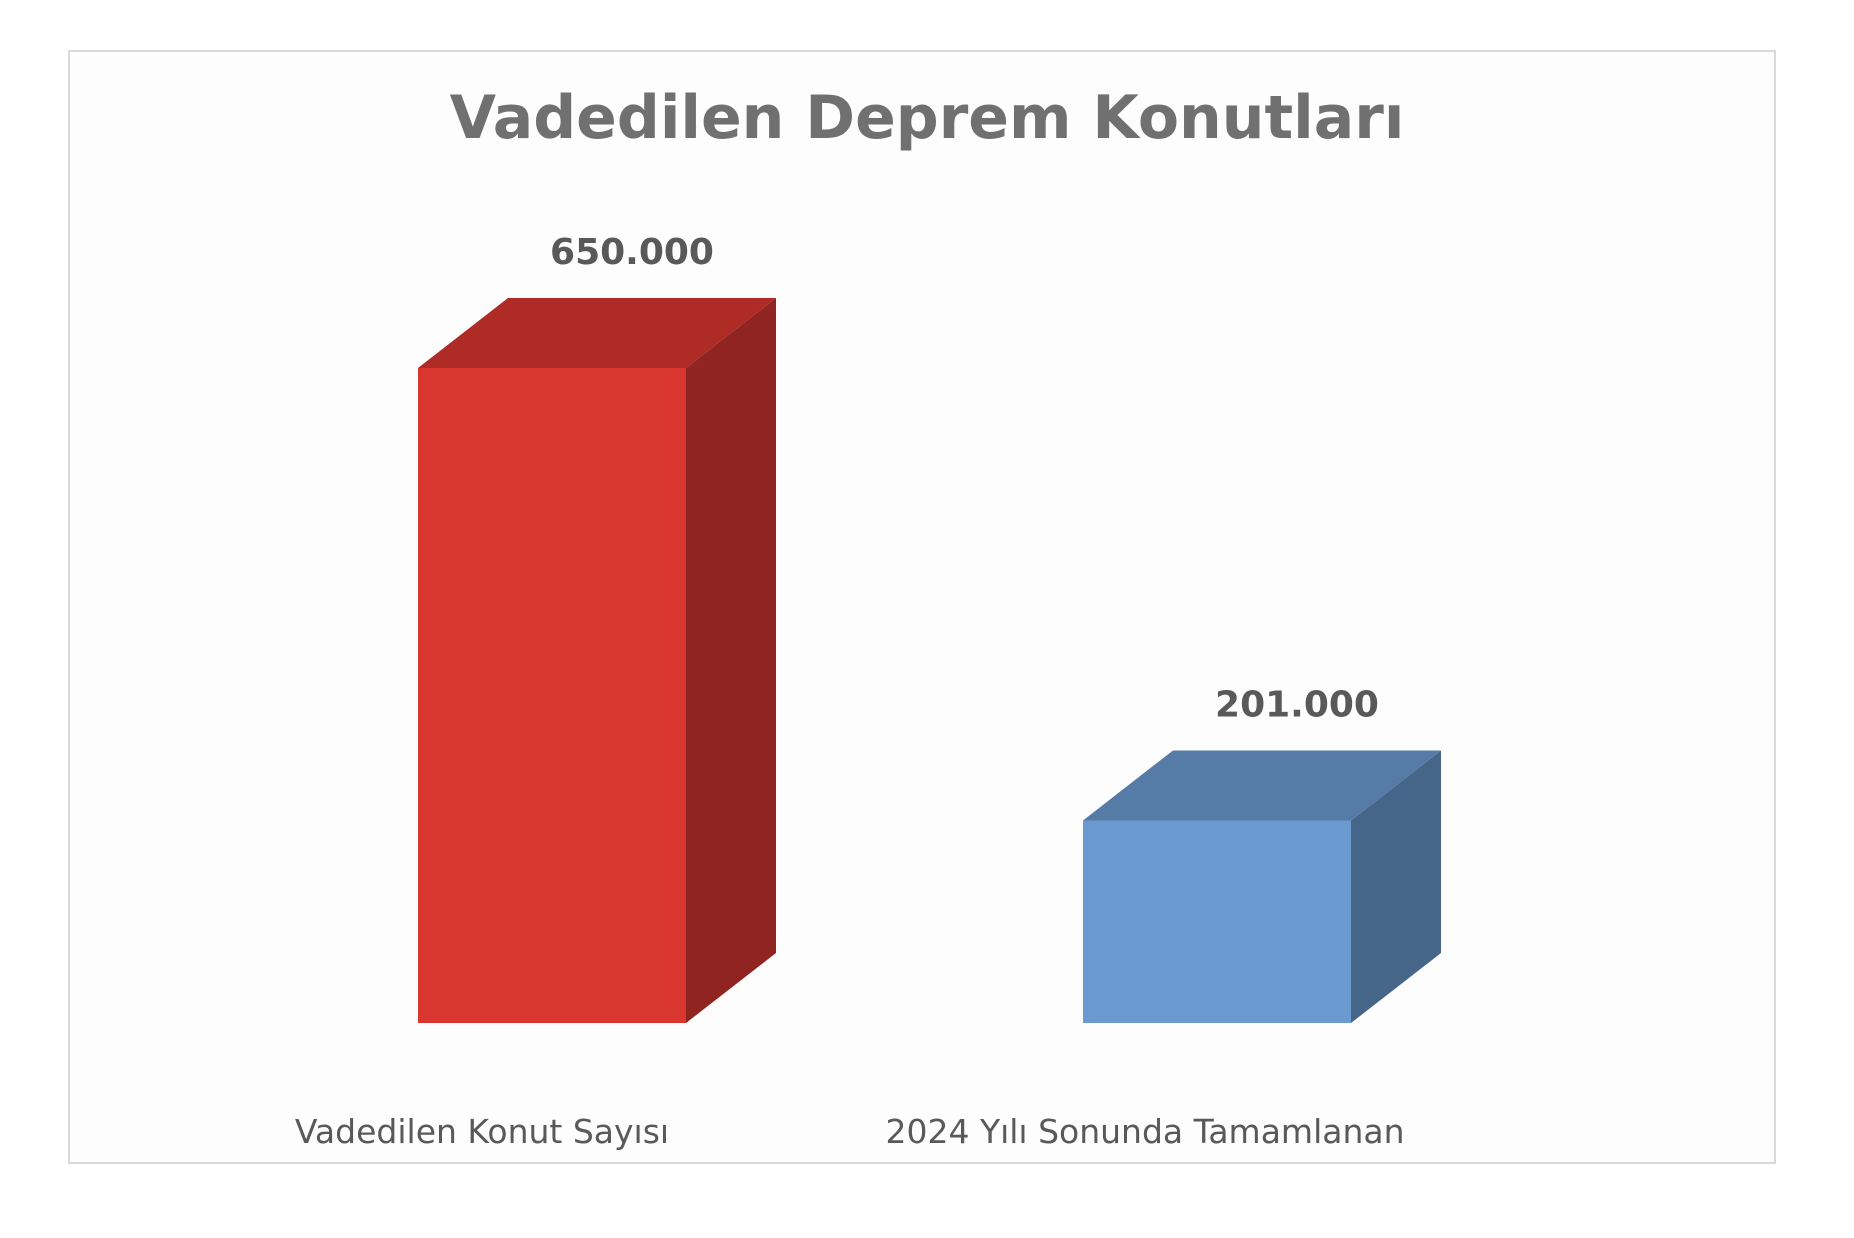 This screenshot has height=1238, width=1854. What do you see at coordinates (482, 1131) in the screenshot?
I see `category-label-1: Vadedilen Konut Sayısı` at bounding box center [482, 1131].